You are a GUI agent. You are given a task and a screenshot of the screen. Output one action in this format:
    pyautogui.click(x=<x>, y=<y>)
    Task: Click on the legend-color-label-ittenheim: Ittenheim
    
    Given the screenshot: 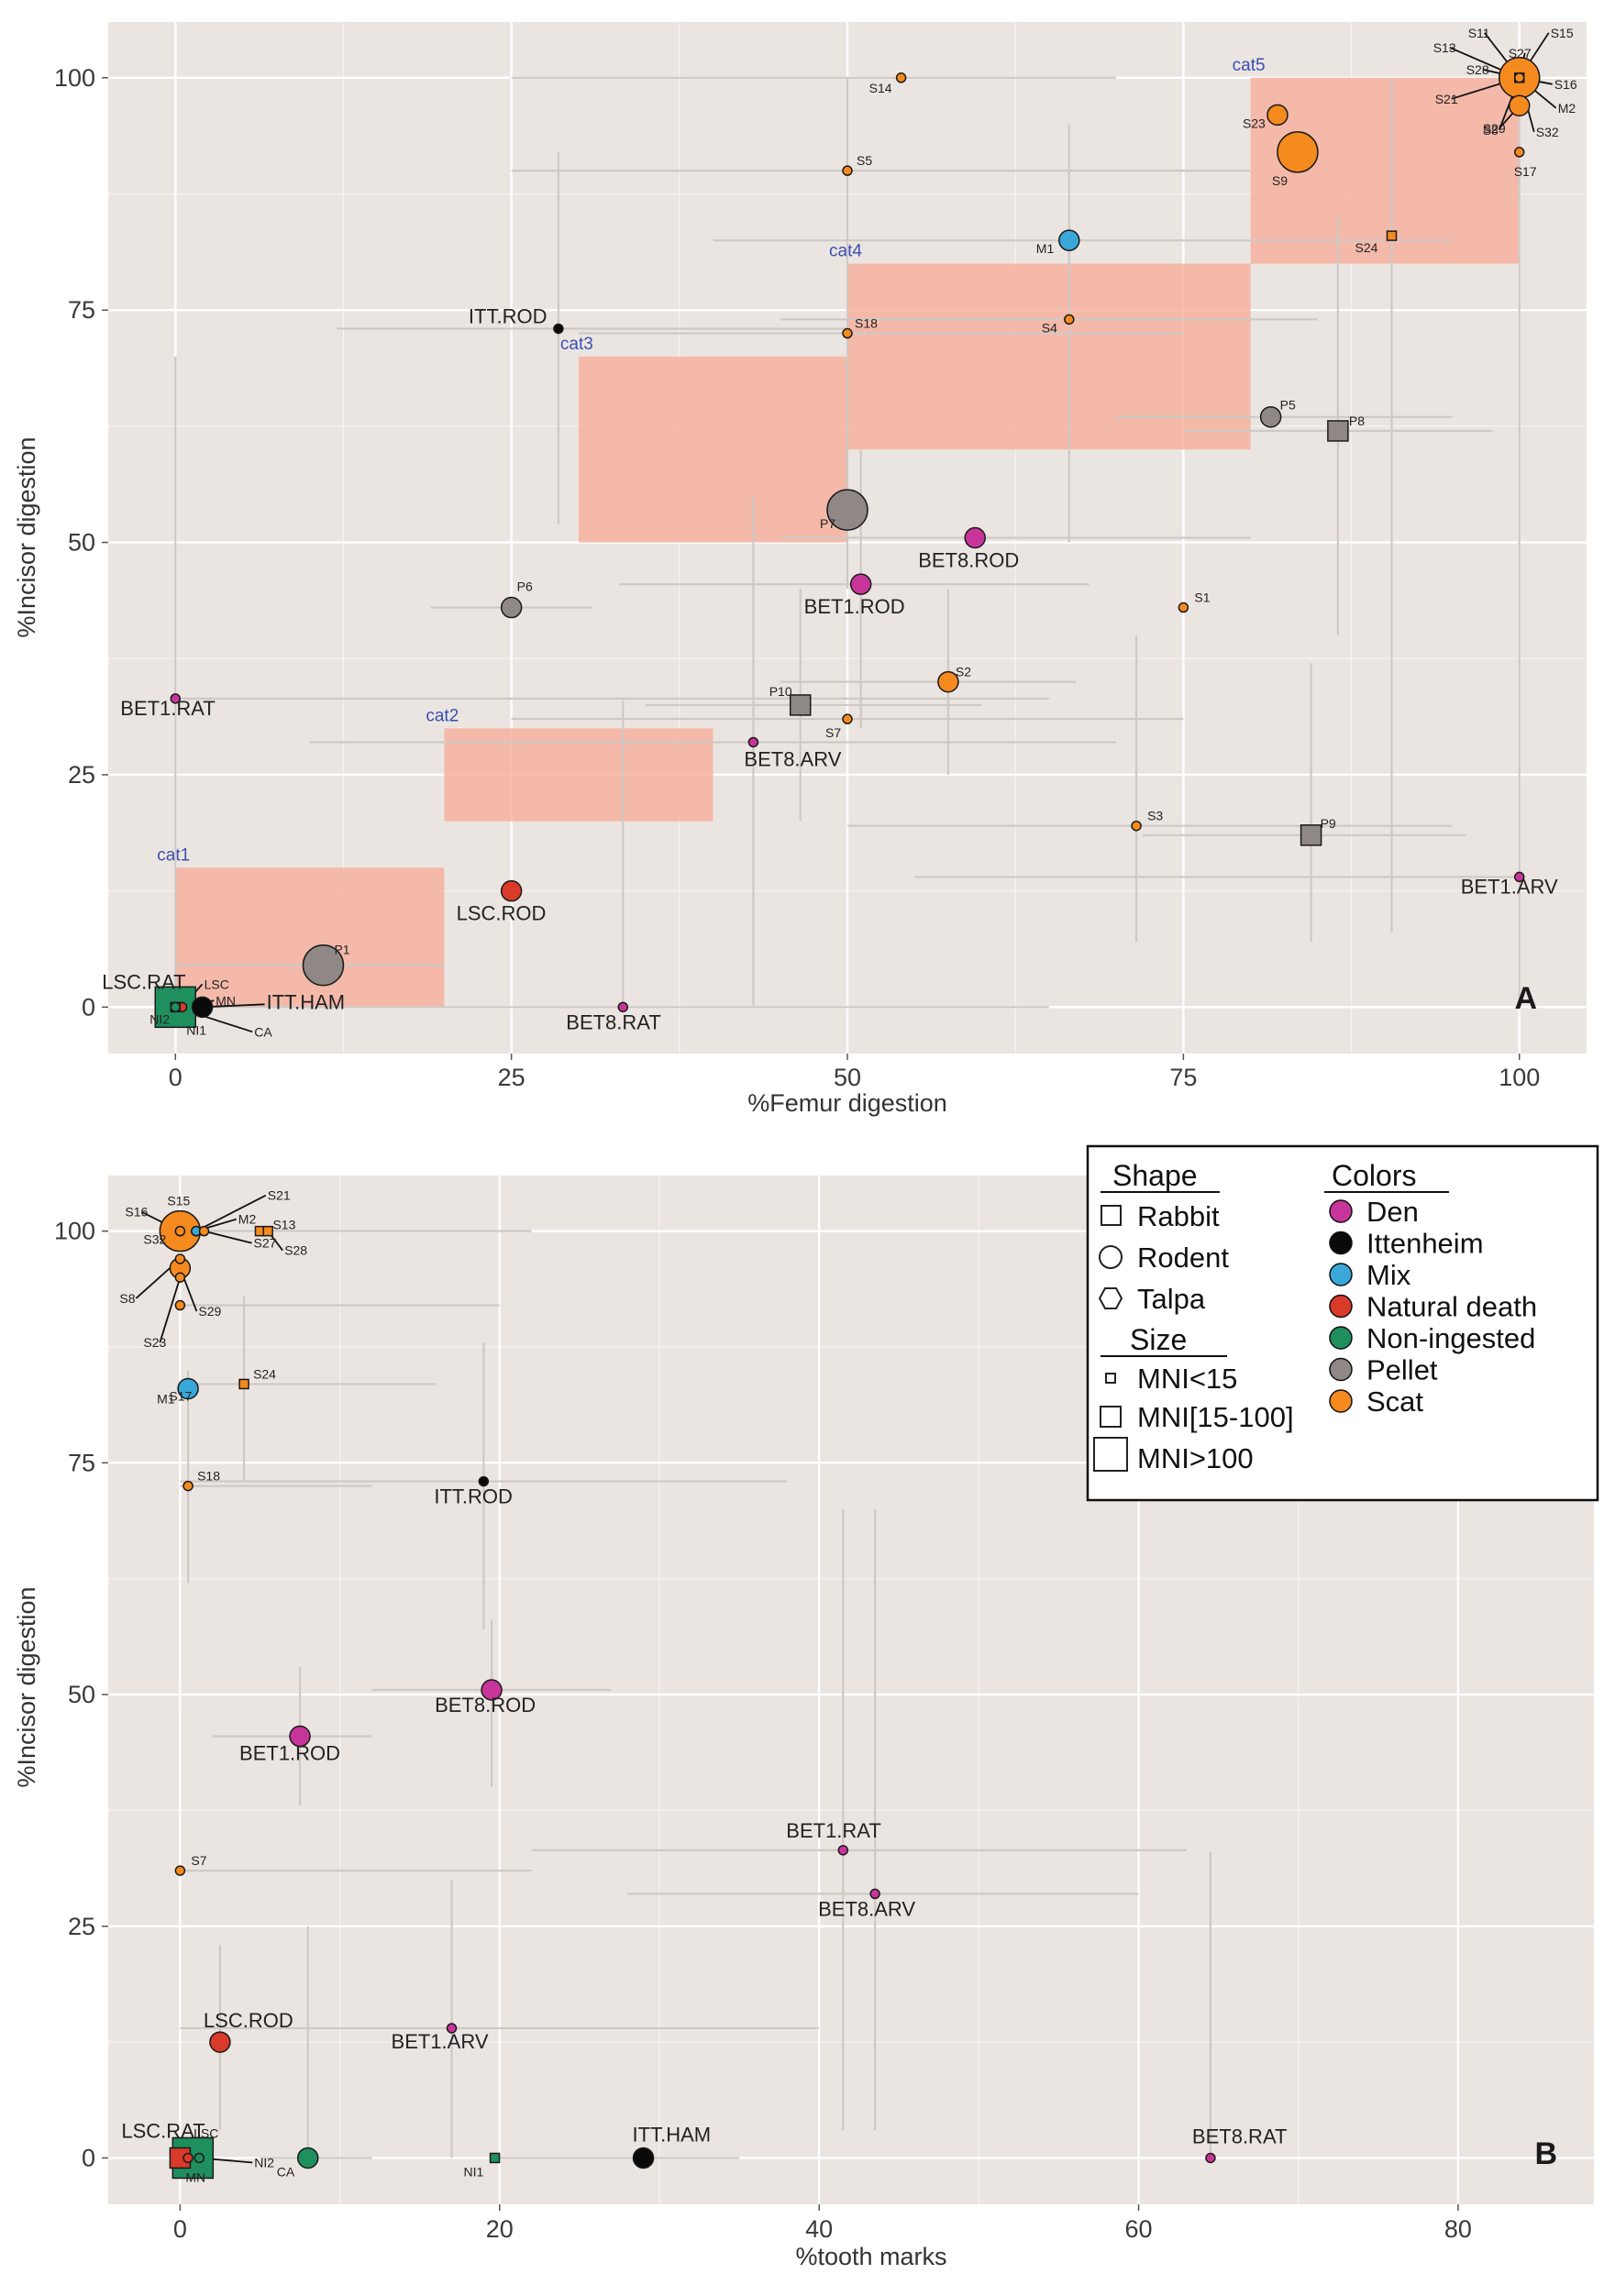 What is the action you would take?
    pyautogui.click(x=1425, y=1244)
    